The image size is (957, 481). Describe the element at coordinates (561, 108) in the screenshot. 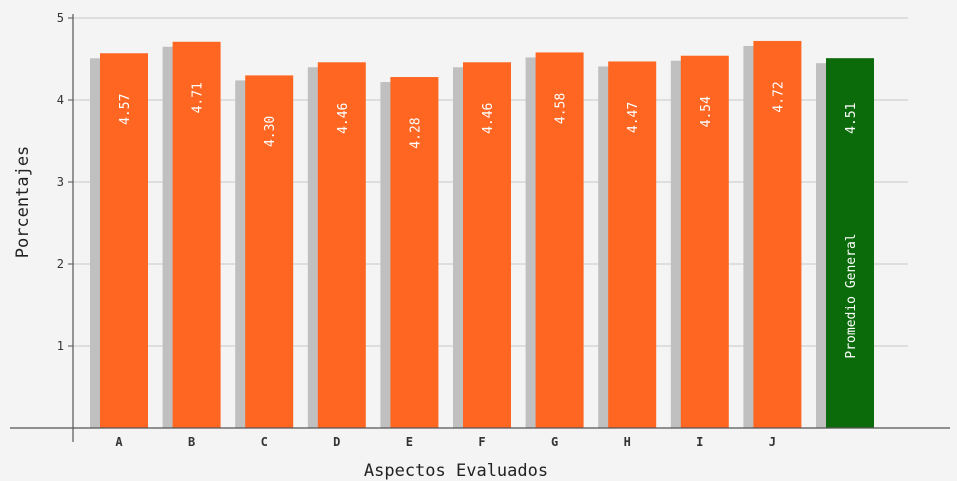

I see `data-label-g: 4.58` at that location.